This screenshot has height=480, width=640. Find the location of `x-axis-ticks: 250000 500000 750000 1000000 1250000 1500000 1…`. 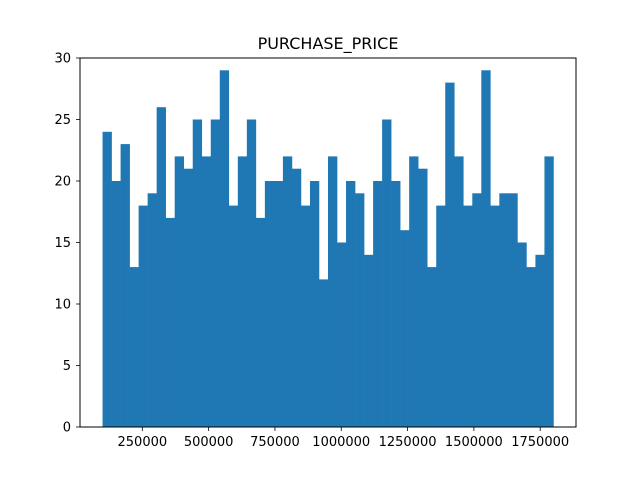

x-axis-ticks: 250000 500000 750000 1000000 1250000 1500000 1… is located at coordinates (343, 438).